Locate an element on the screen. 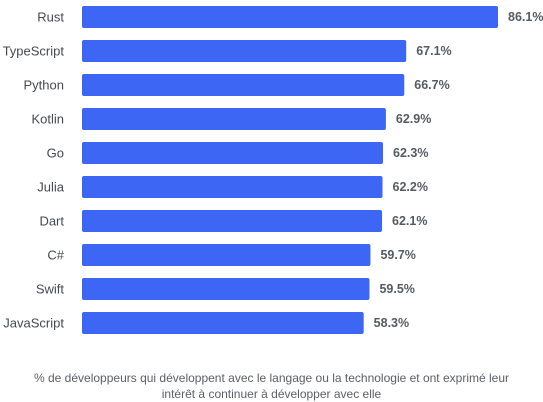 Image resolution: width=543 pixels, height=402 pixels. category-label-typescript: TypeScript is located at coordinates (34, 51).